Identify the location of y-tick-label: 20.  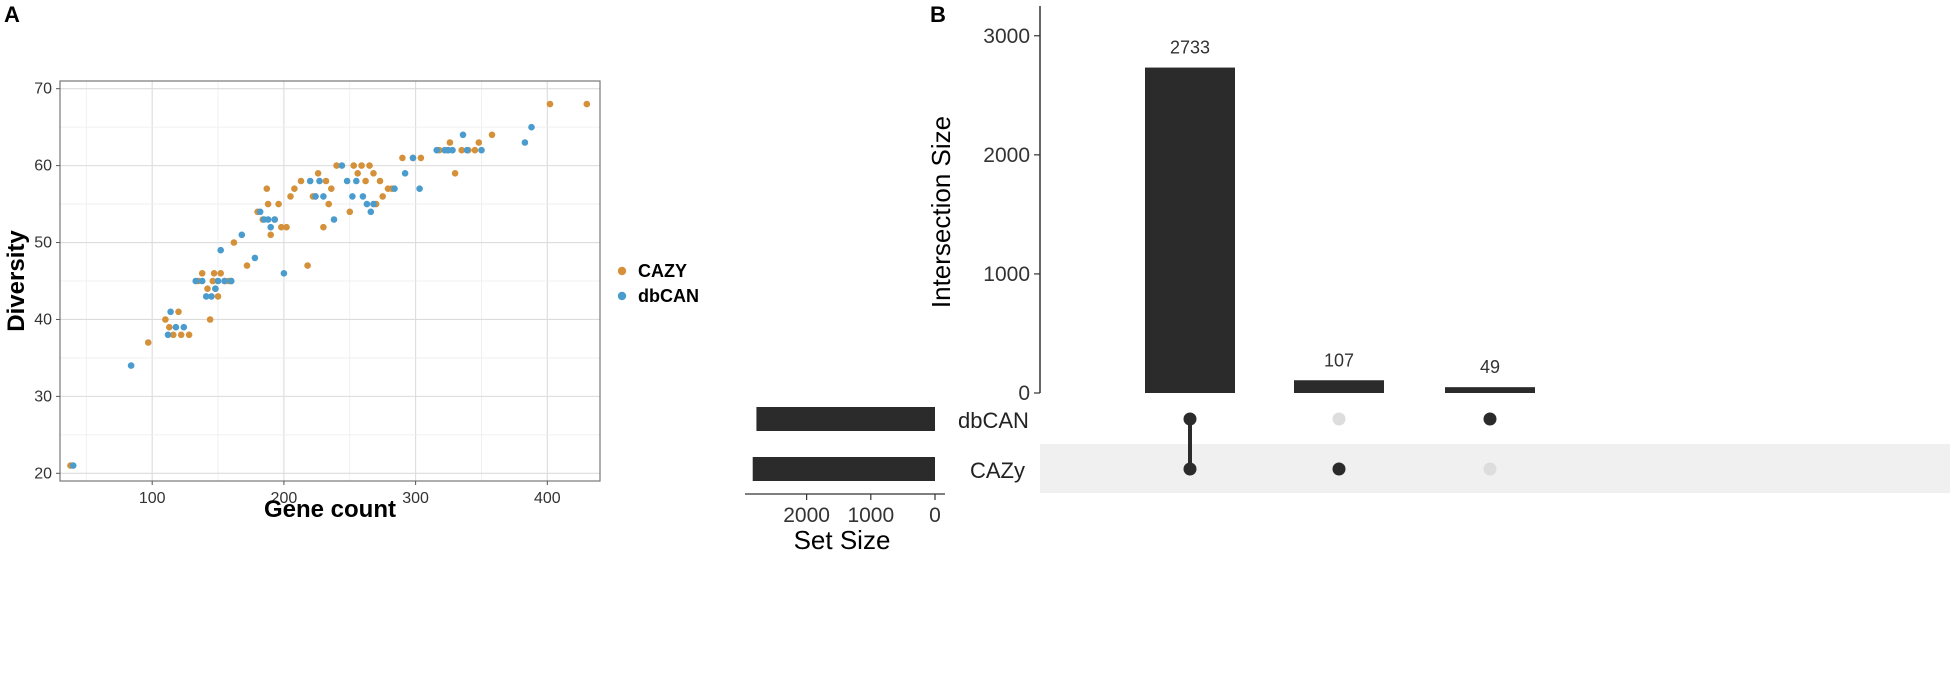
(43, 473).